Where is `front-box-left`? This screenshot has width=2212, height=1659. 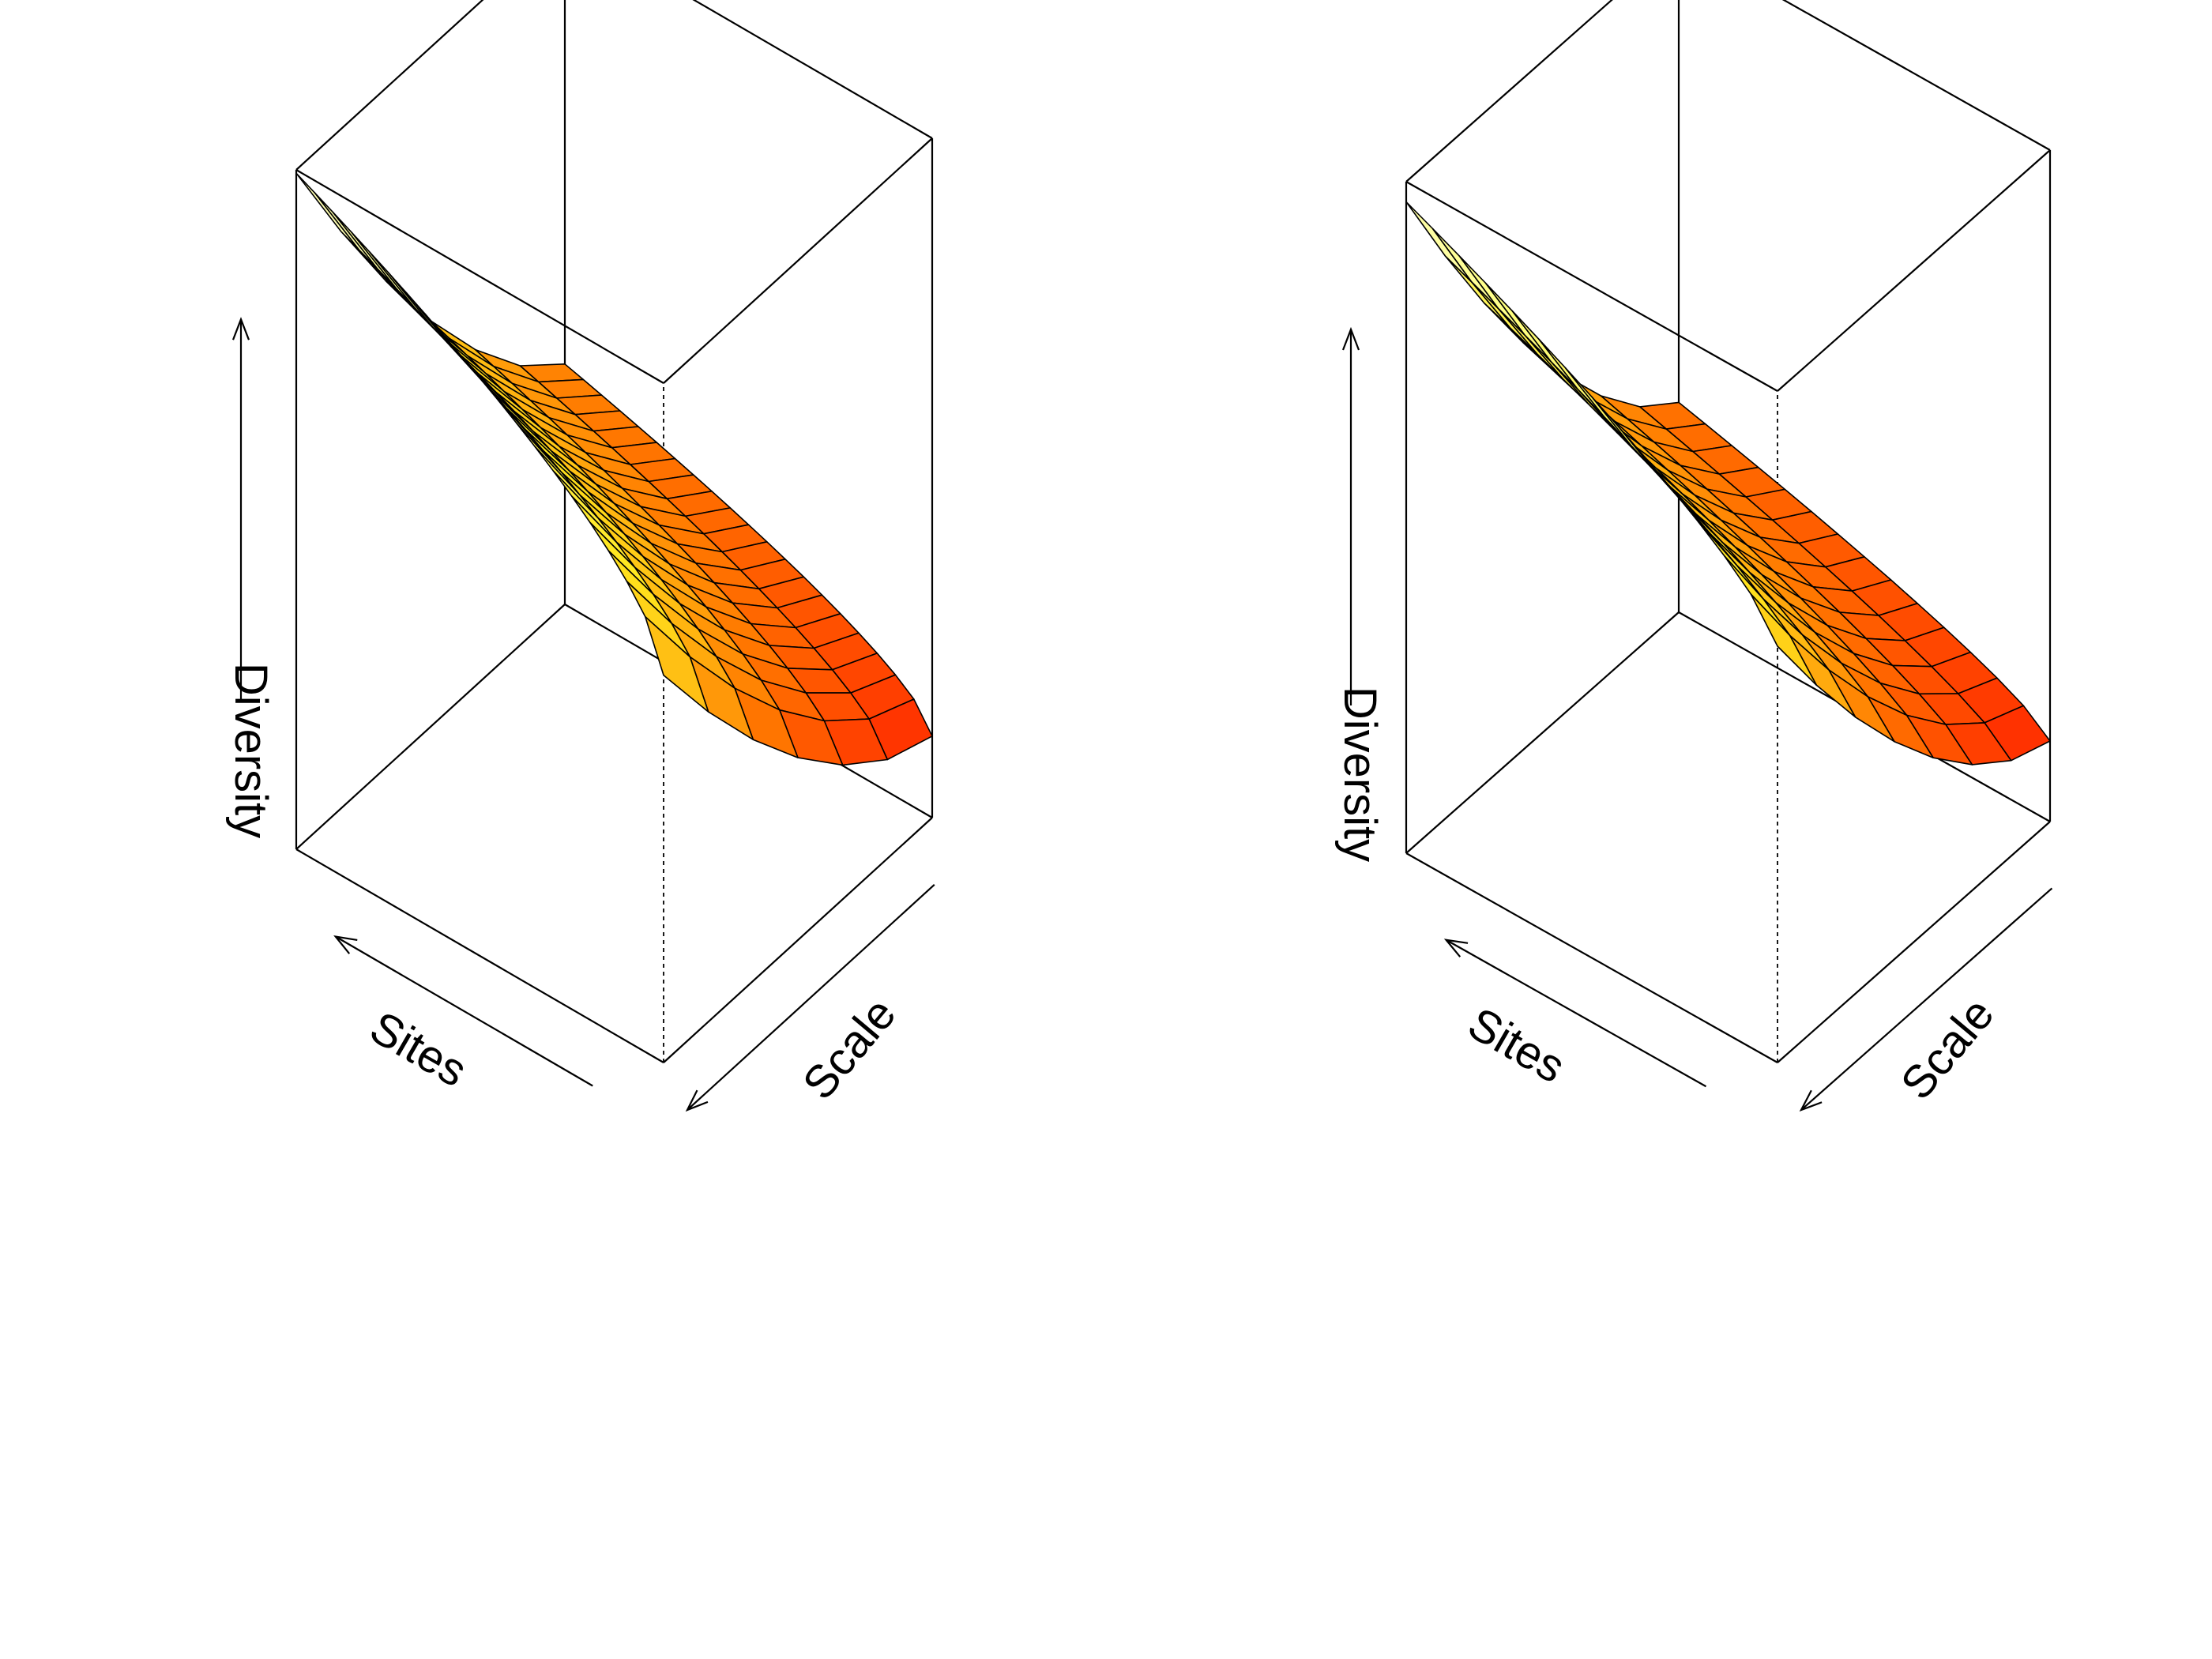 front-box-left is located at coordinates (614, 940).